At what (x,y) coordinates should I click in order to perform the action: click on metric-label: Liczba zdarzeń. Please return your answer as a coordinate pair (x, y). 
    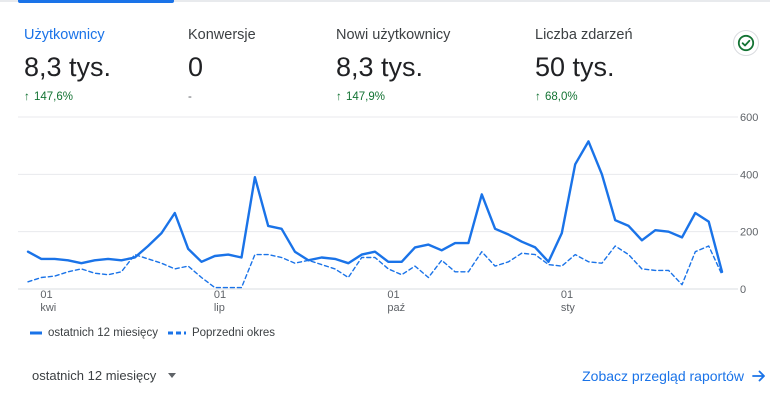
    Looking at the image, I should click on (584, 35).